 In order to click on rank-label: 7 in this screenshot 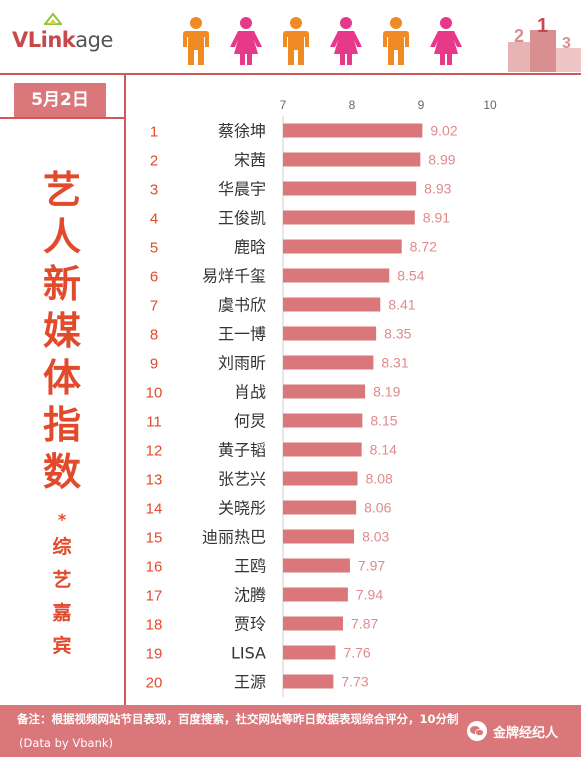, I will do `click(154, 306)`.